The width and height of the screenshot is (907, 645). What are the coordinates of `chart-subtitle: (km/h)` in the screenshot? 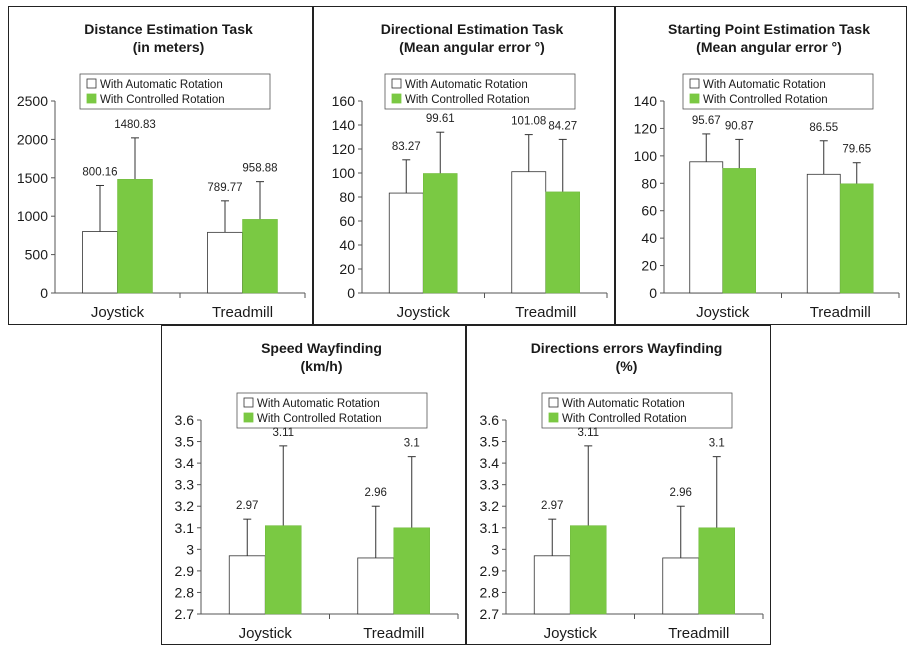 It's located at (322, 366).